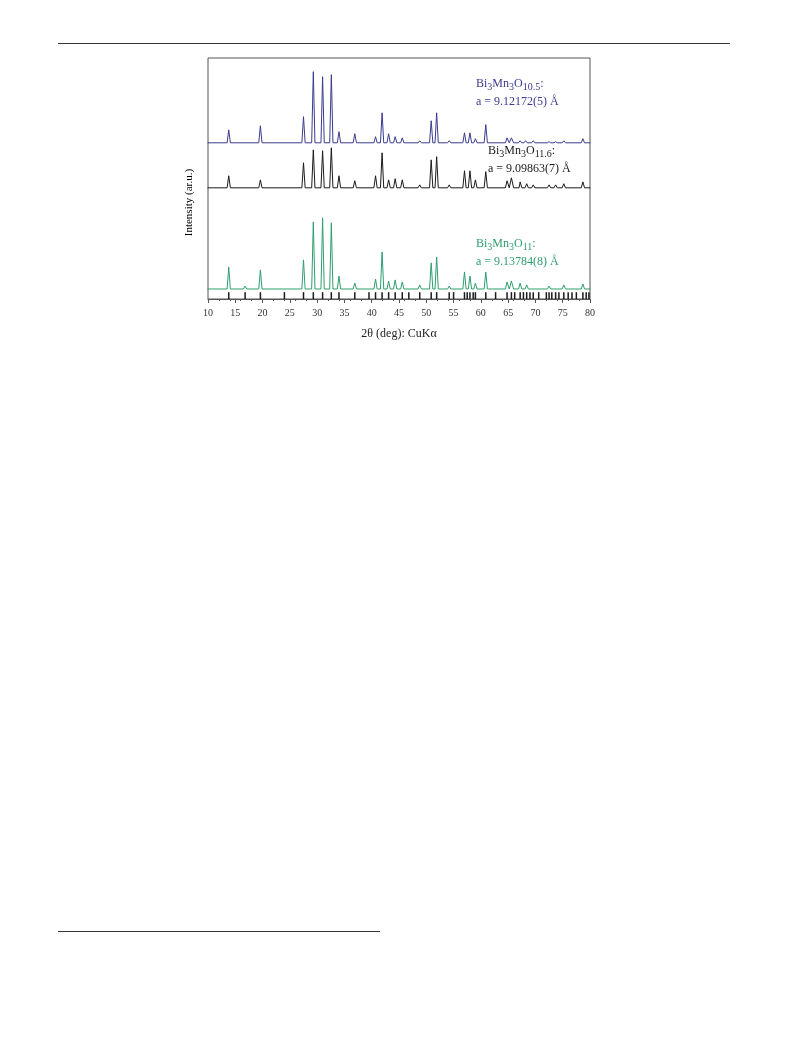  What do you see at coordinates (517, 102) in the screenshot?
I see `annotation: a = 9.12172(5) Å` at bounding box center [517, 102].